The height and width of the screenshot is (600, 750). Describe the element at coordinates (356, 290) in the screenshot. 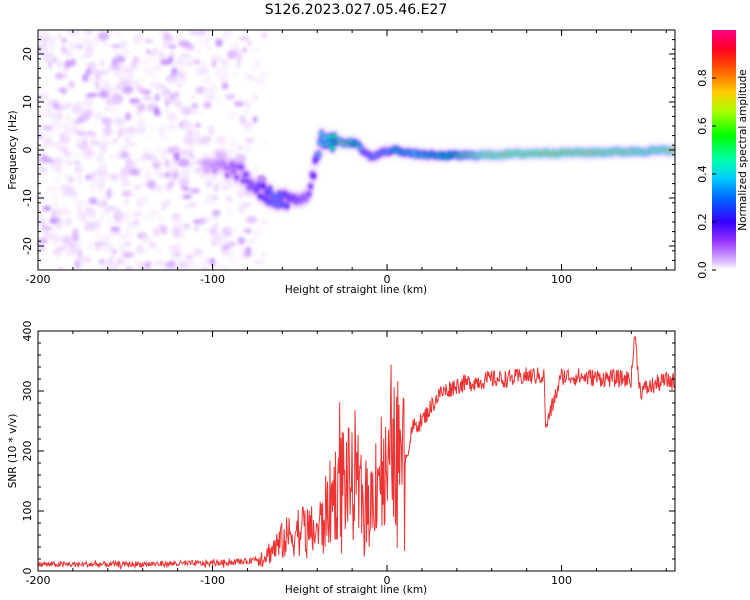

I see `spectrogram-x-label: Height of straight line (km)` at that location.